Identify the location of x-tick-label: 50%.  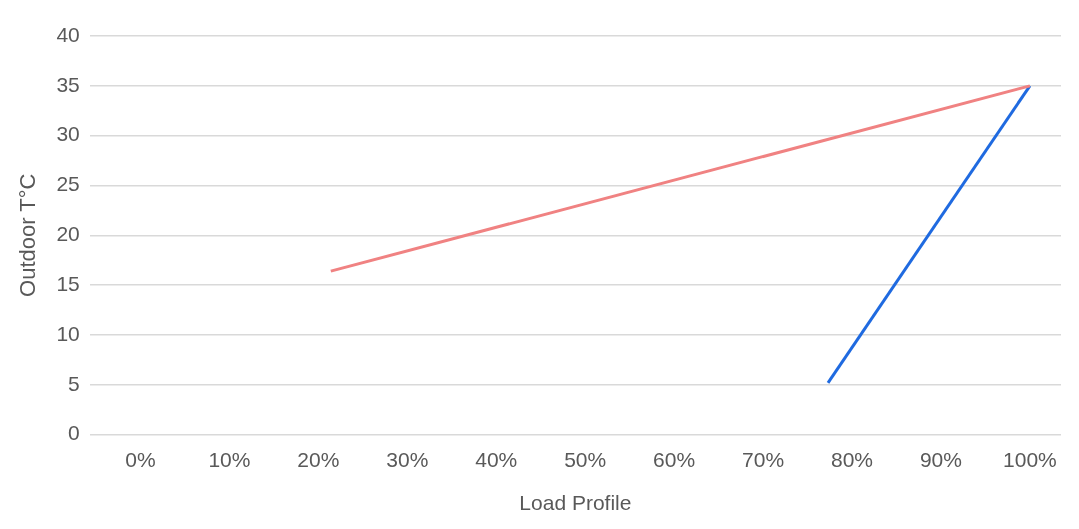
(585, 459).